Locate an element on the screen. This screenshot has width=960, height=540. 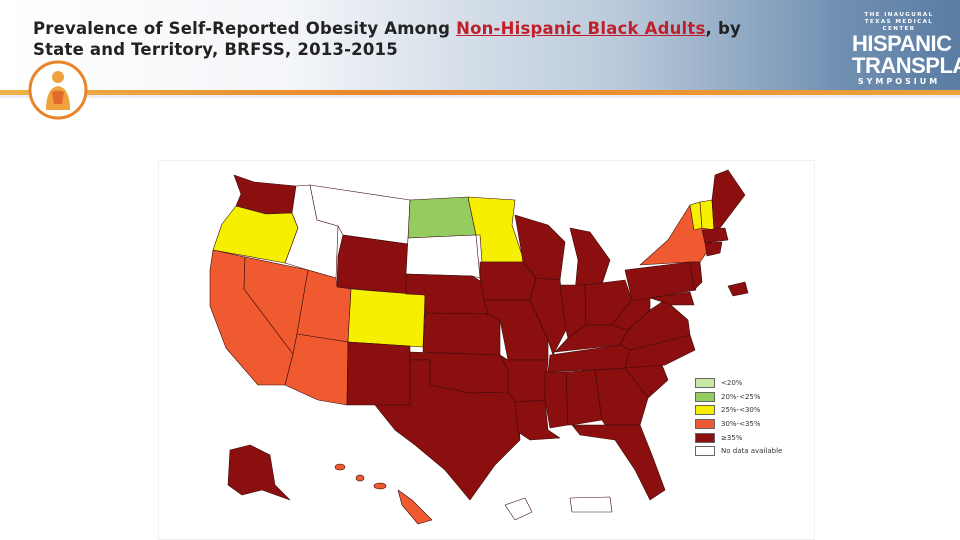
legend-row: 20%-<25% is located at coordinates (738, 397).